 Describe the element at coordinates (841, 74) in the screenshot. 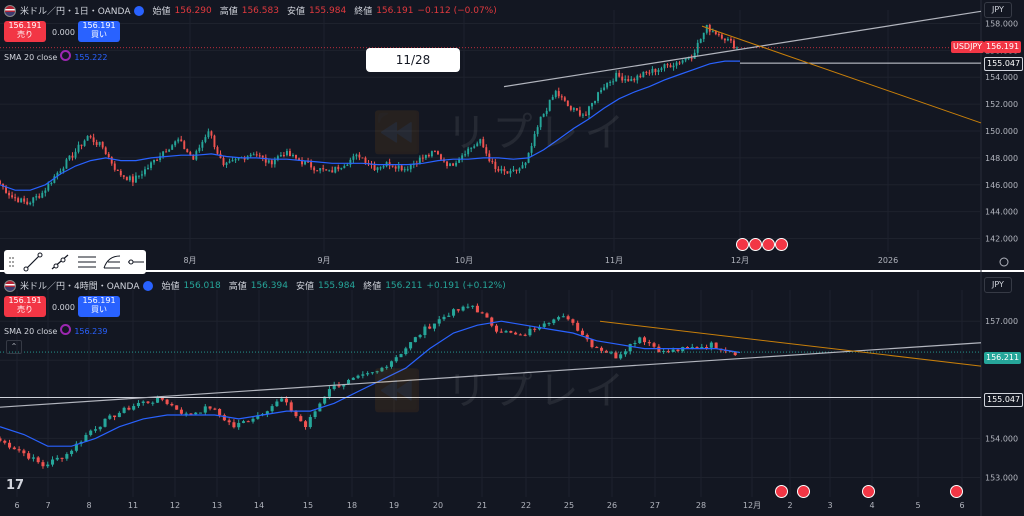

I see `projection-line` at that location.